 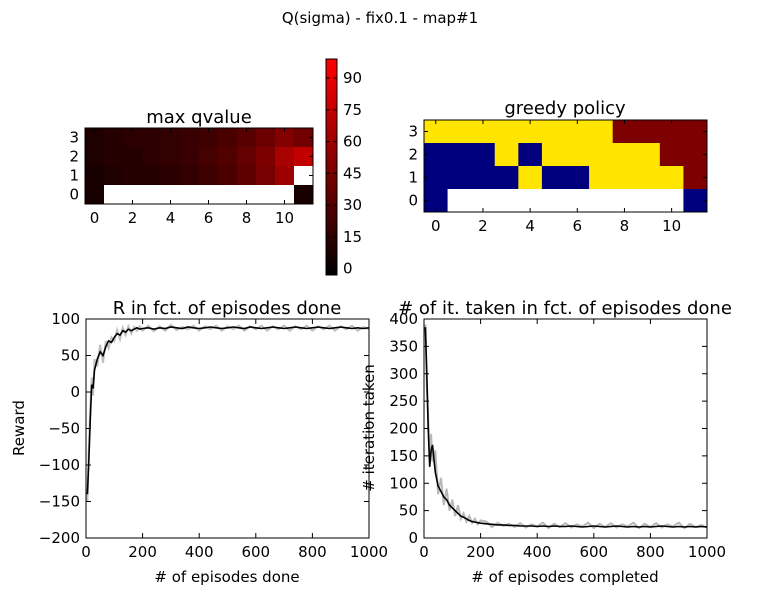 I want to click on qvalue-frame, so click(x=199, y=166).